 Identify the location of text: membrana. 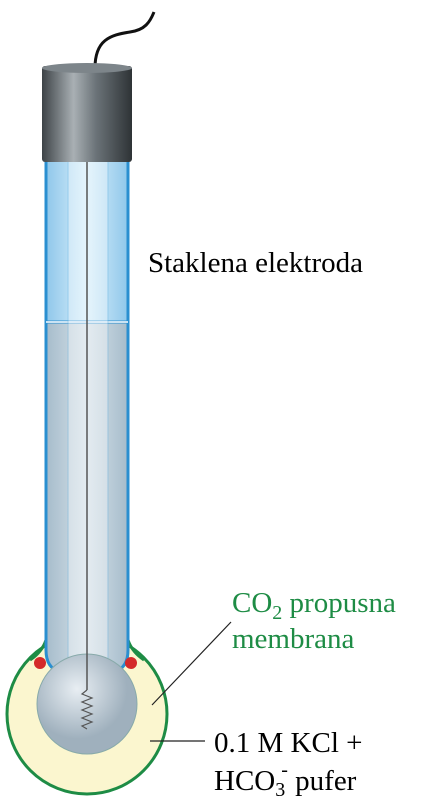
(293, 639).